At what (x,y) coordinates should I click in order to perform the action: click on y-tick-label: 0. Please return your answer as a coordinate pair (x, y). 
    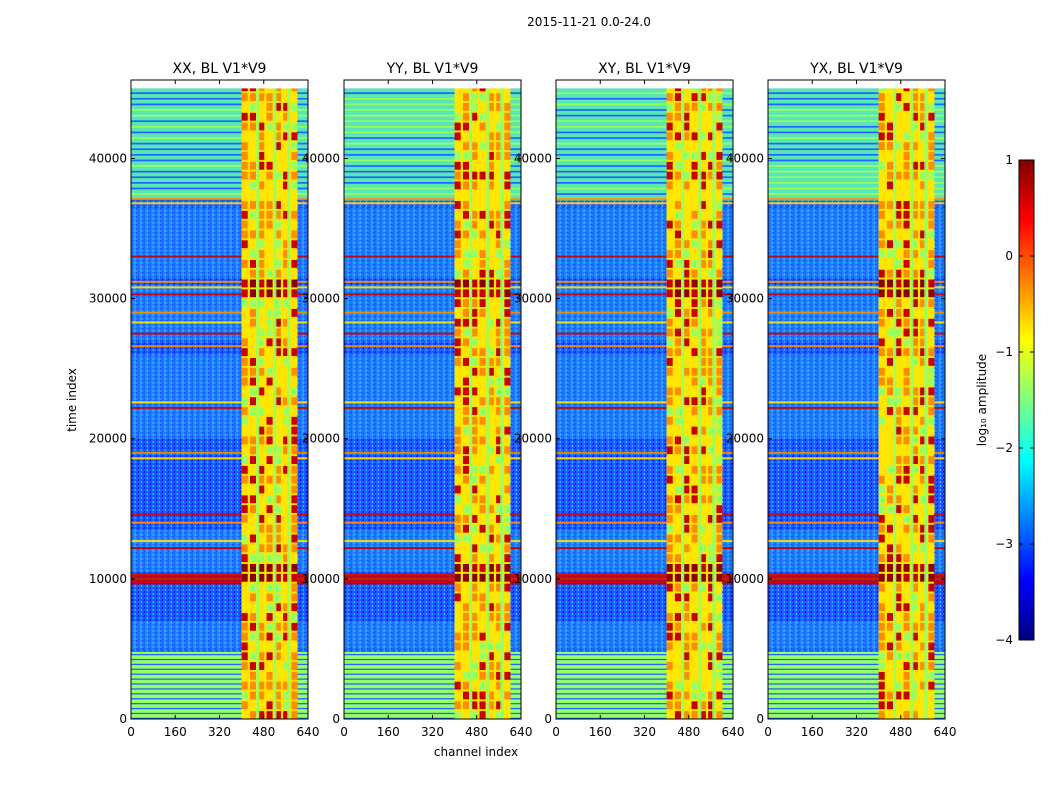
    Looking at the image, I should click on (760, 719).